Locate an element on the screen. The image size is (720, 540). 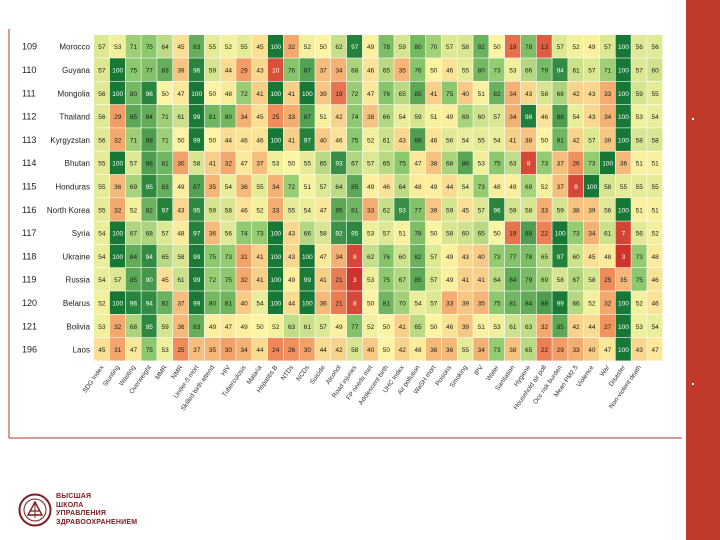
row-rank-label: 116 is located at coordinates (29, 210).